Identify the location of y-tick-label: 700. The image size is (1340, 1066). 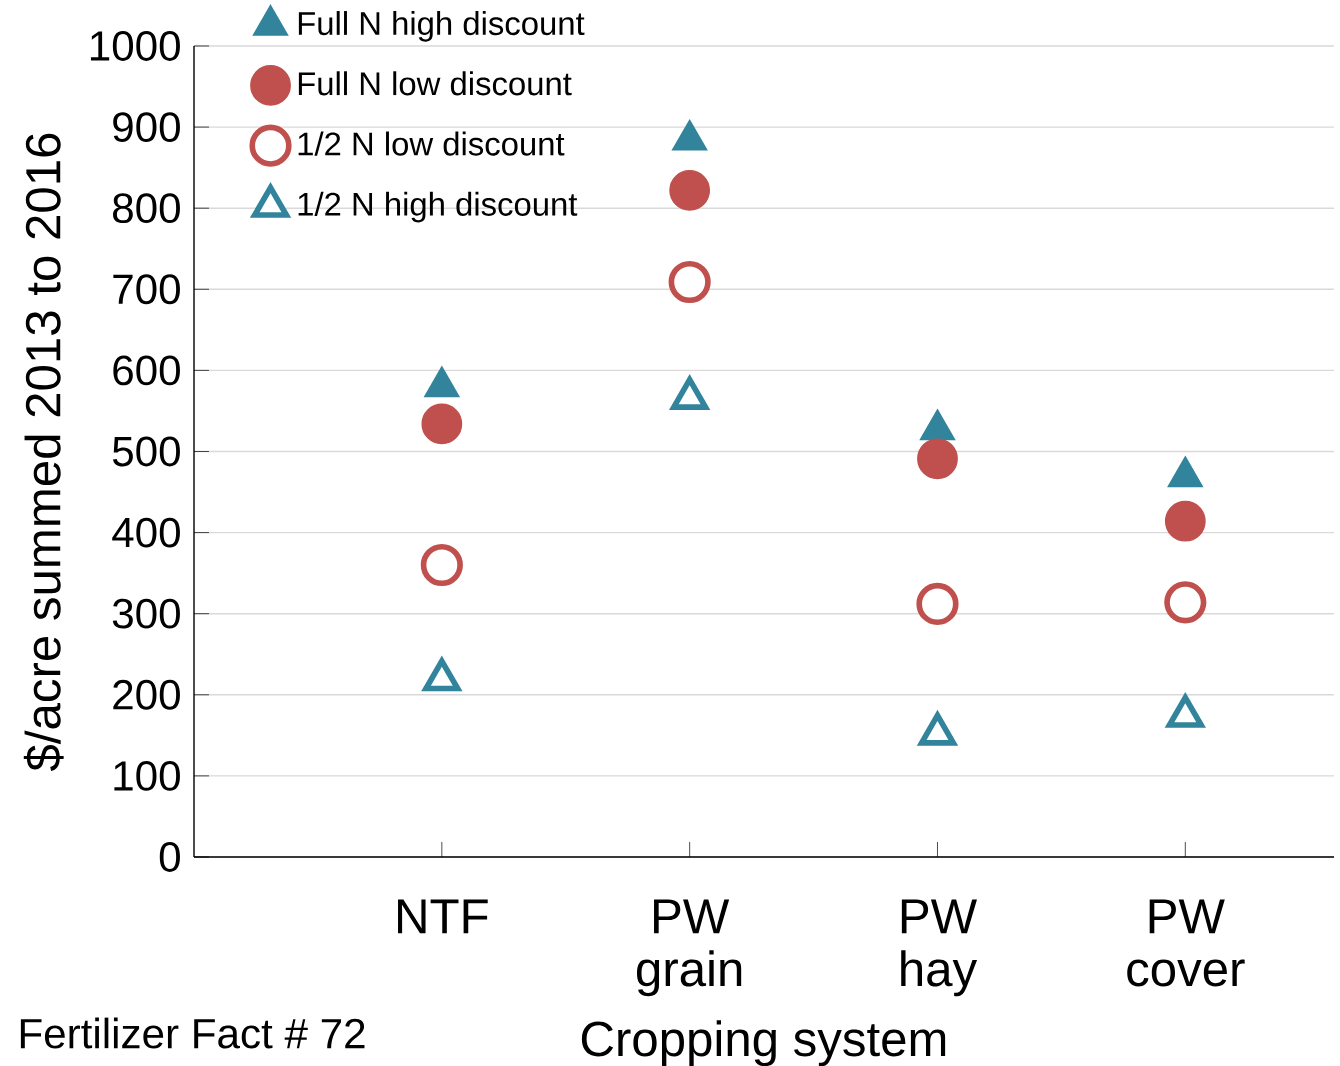
(146, 289).